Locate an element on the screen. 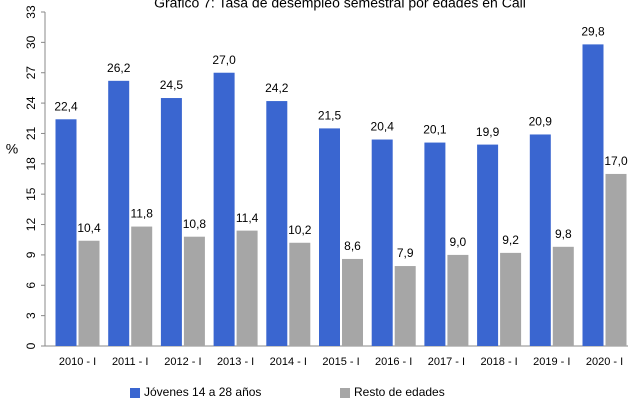 This screenshot has width=628, height=403. value-label: 29,8 is located at coordinates (593, 32).